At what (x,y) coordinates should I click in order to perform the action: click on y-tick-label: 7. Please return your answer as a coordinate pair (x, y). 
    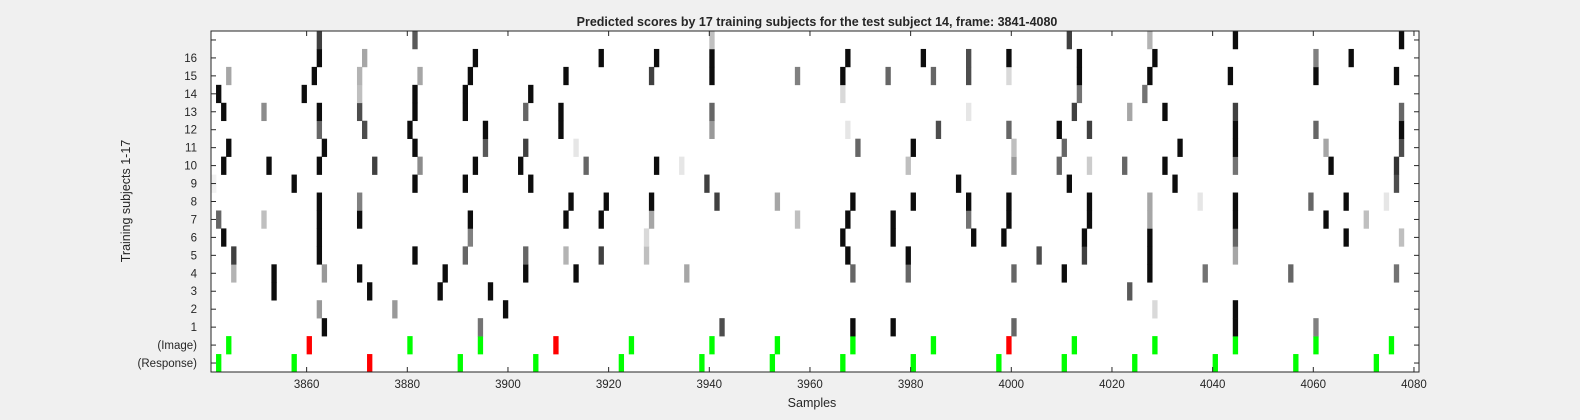
    Looking at the image, I should click on (194, 220).